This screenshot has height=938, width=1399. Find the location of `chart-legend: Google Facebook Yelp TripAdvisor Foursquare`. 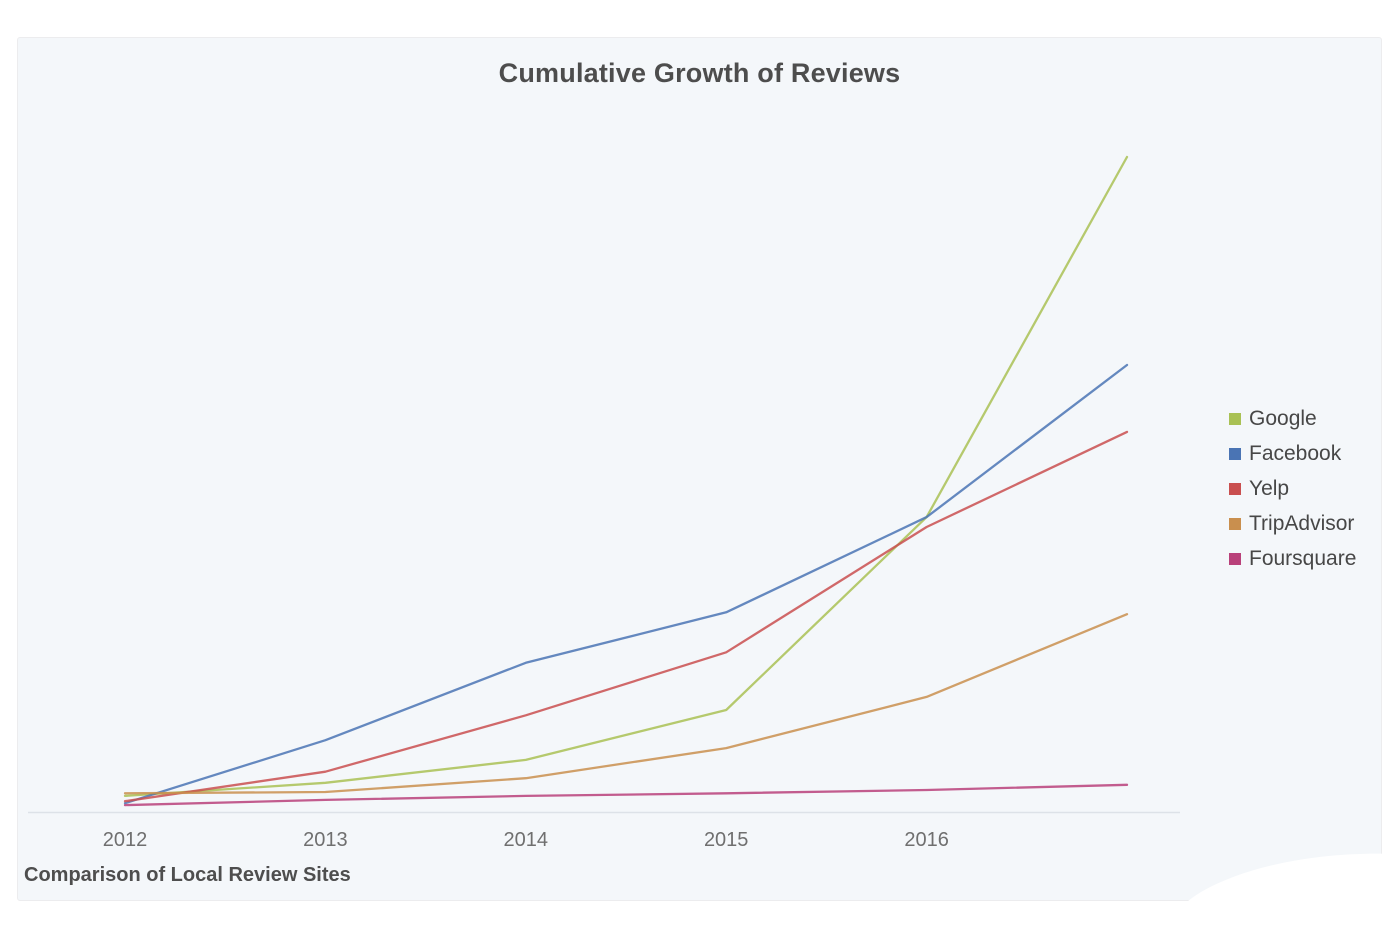

chart-legend: Google Facebook Yelp TripAdvisor Foursquare is located at coordinates (1292, 488).